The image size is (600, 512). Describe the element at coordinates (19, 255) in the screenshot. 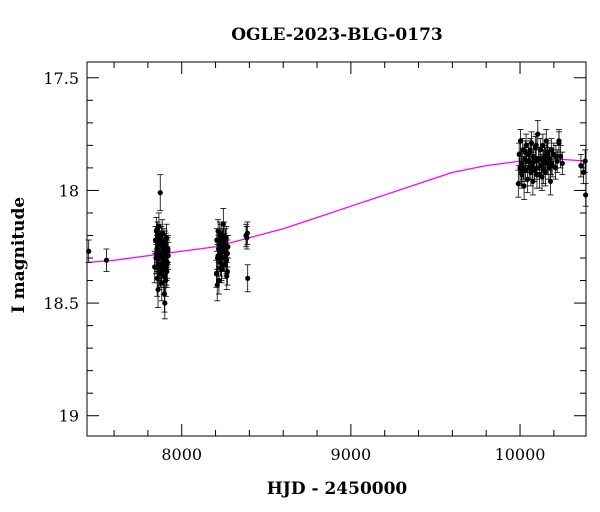

I see `y-axis-label: I magnitude` at that location.